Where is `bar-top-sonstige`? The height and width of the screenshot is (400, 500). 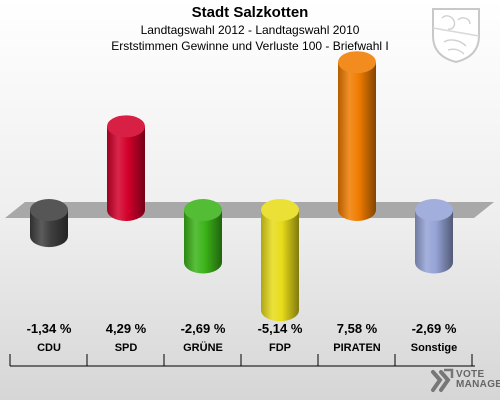 bar-top-sonstige is located at coordinates (434, 210).